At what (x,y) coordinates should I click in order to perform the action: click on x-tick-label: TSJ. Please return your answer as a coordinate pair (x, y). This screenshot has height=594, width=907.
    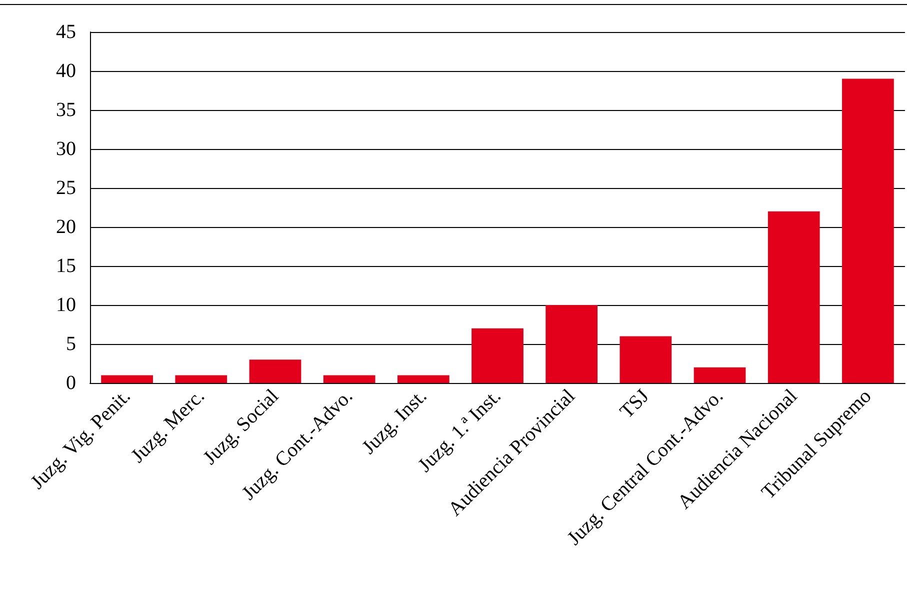
    Looking at the image, I should click on (635, 404).